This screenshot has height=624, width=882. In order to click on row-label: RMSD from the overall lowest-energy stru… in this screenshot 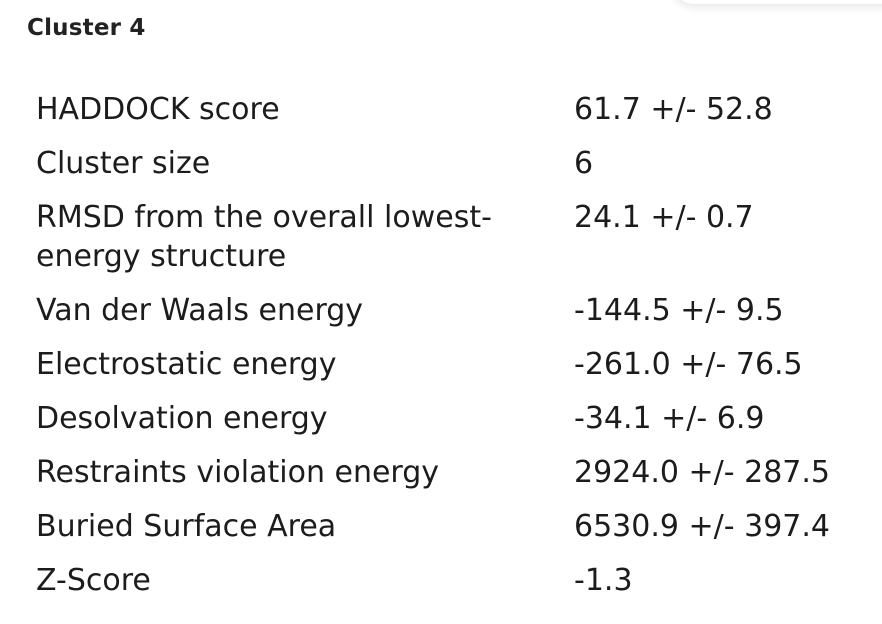, I will do `click(264, 237)`.